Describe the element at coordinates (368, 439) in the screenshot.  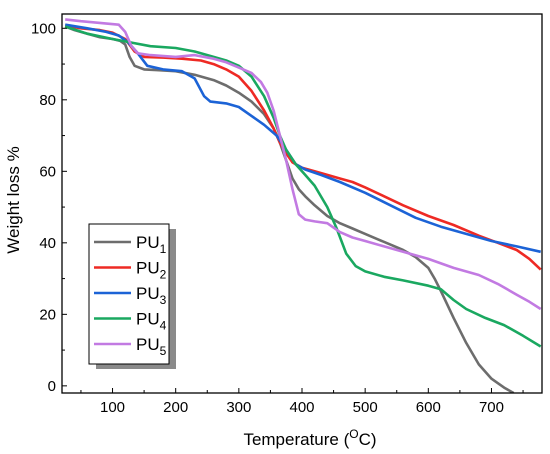
I see `x-axis-title-end: C)` at that location.